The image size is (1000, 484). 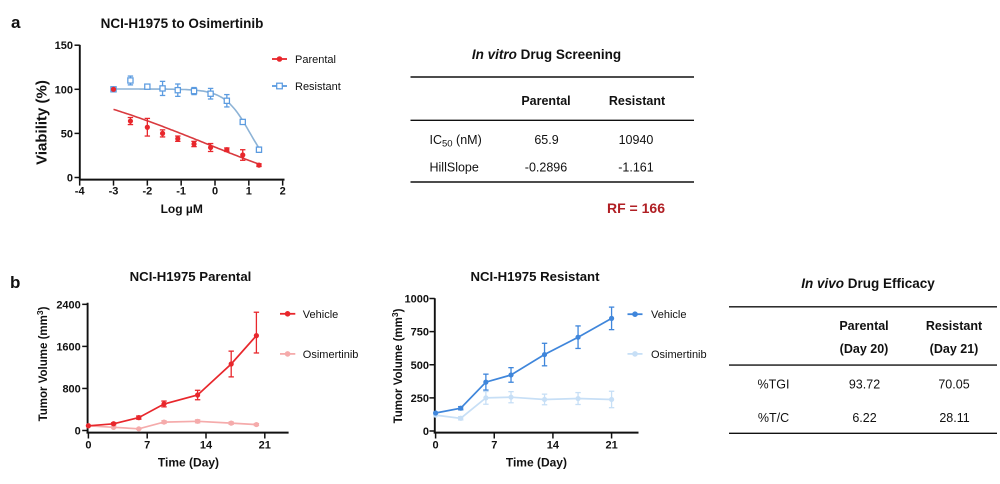 I want to click on svg-text: HillSlope, so click(x=454, y=168).